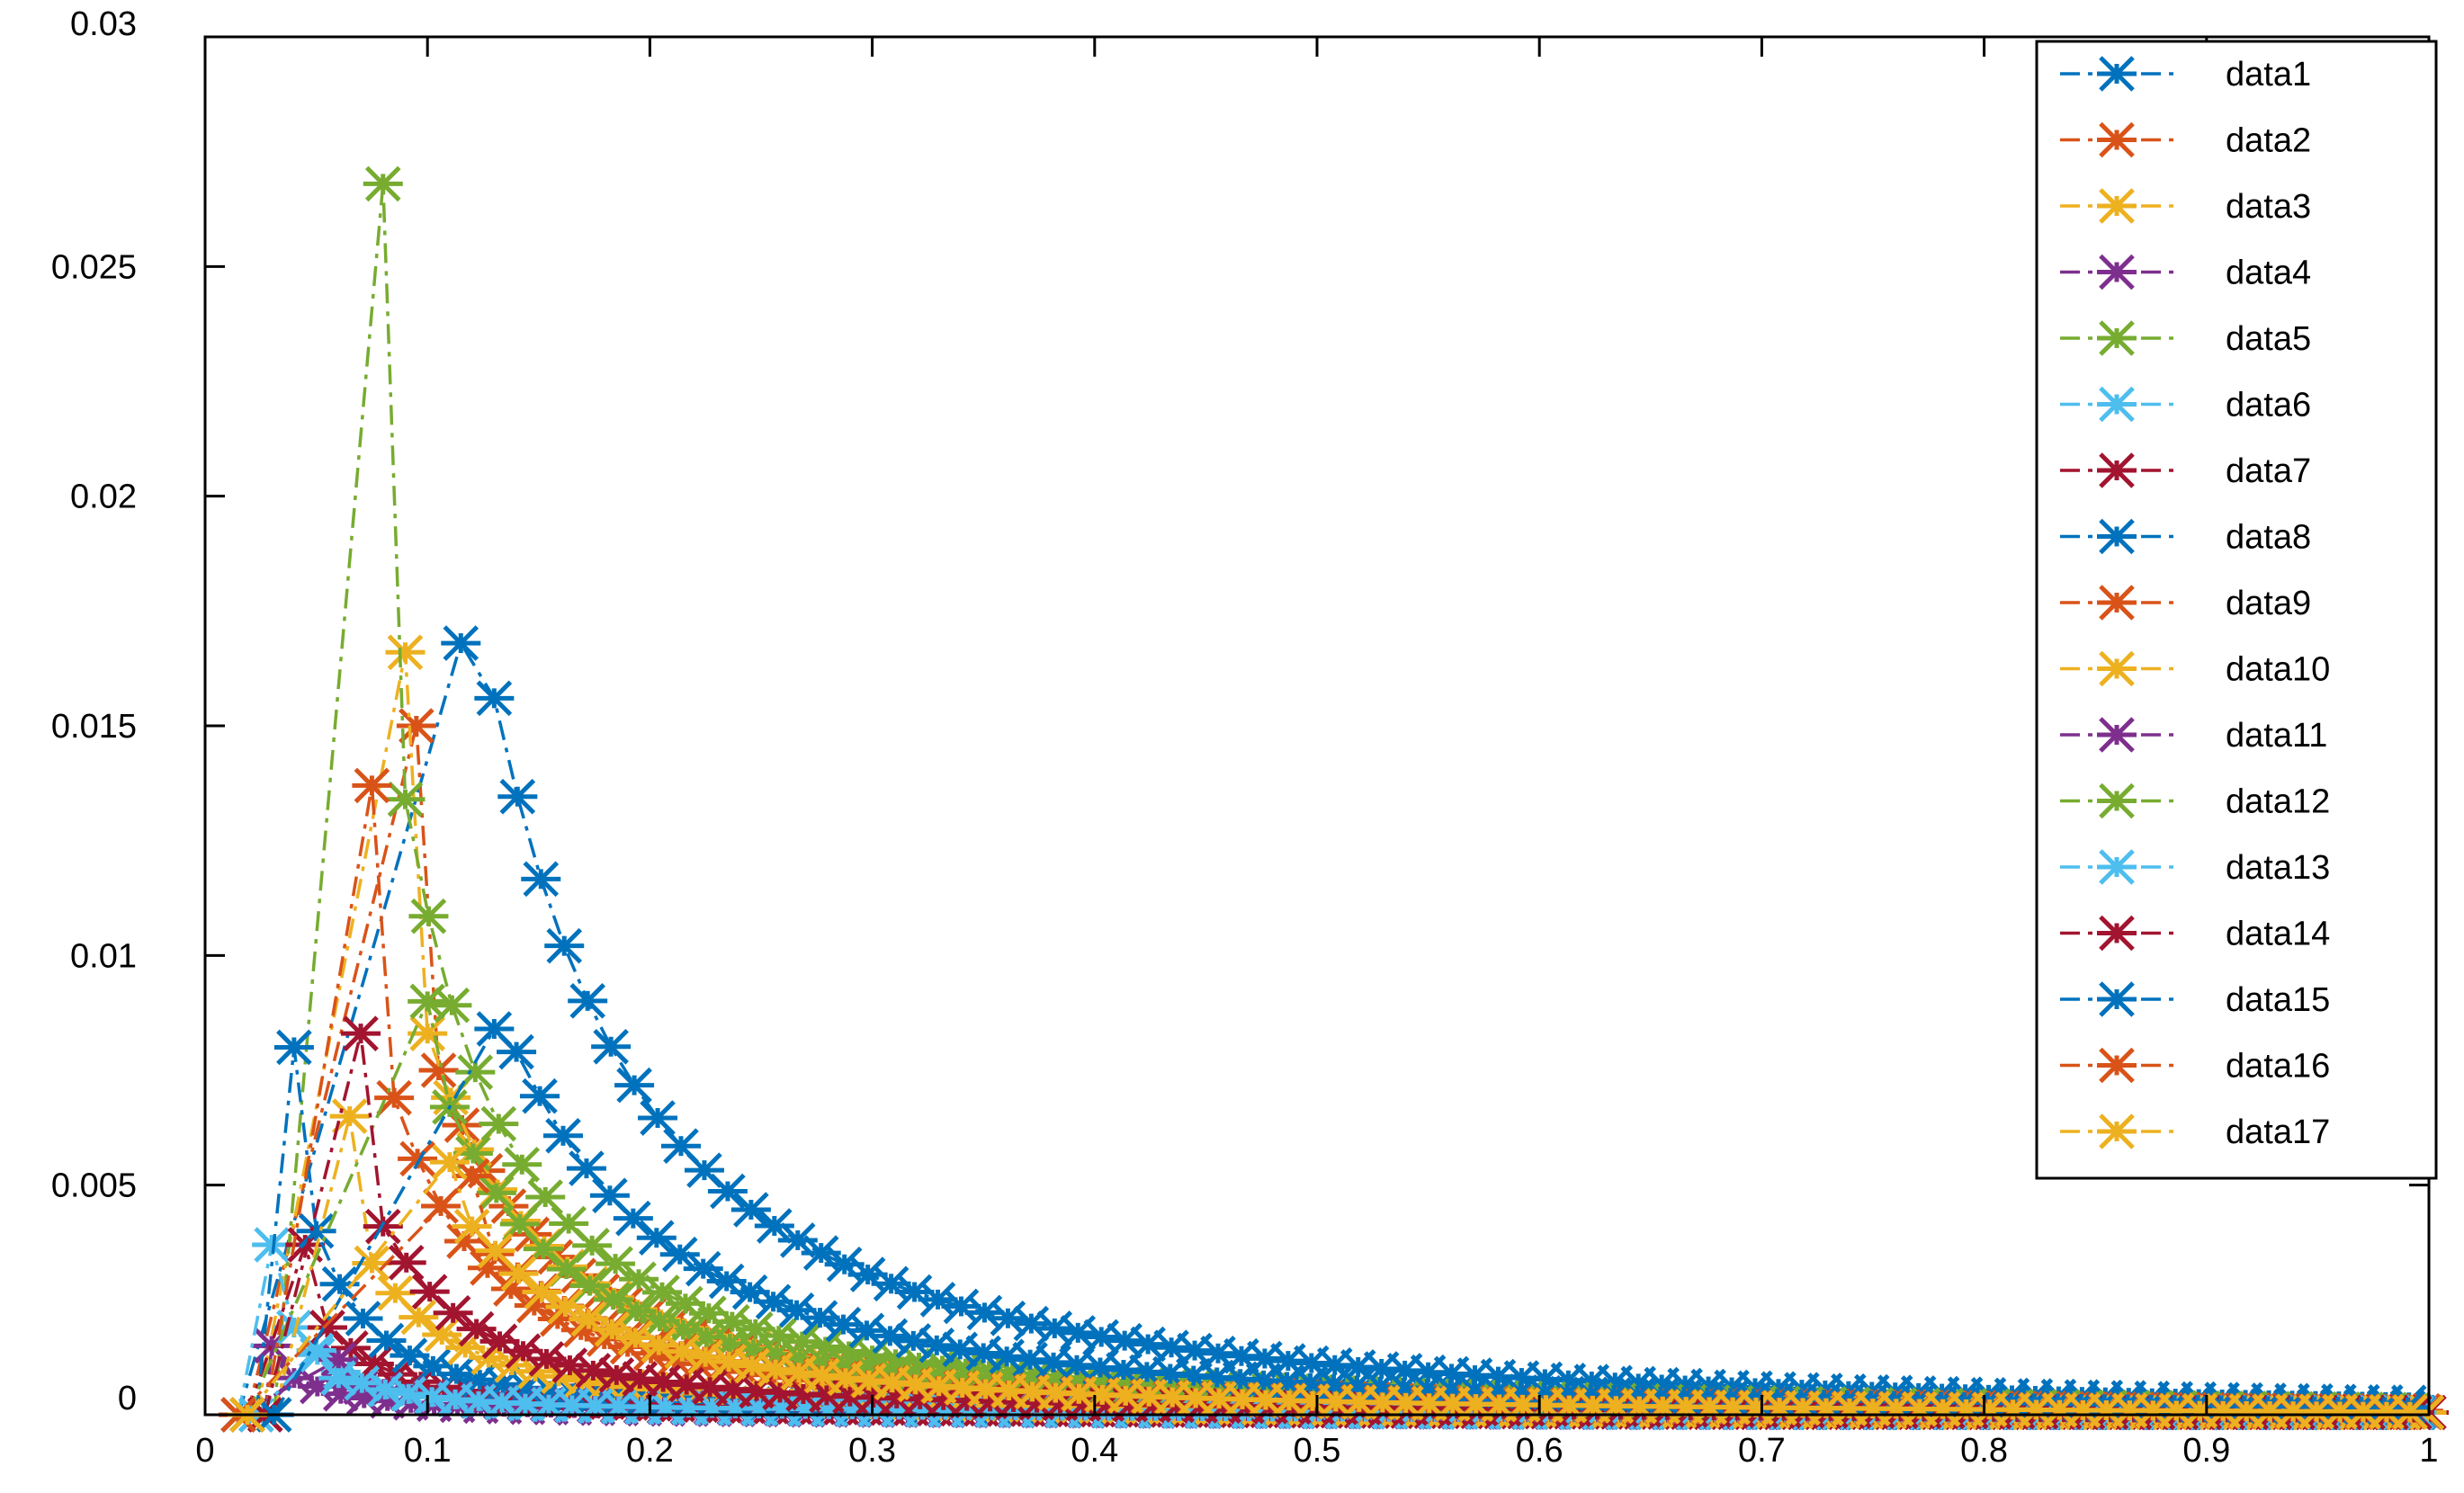  Describe the element at coordinates (2268, 339) in the screenshot. I see `legend-label: data5` at that location.